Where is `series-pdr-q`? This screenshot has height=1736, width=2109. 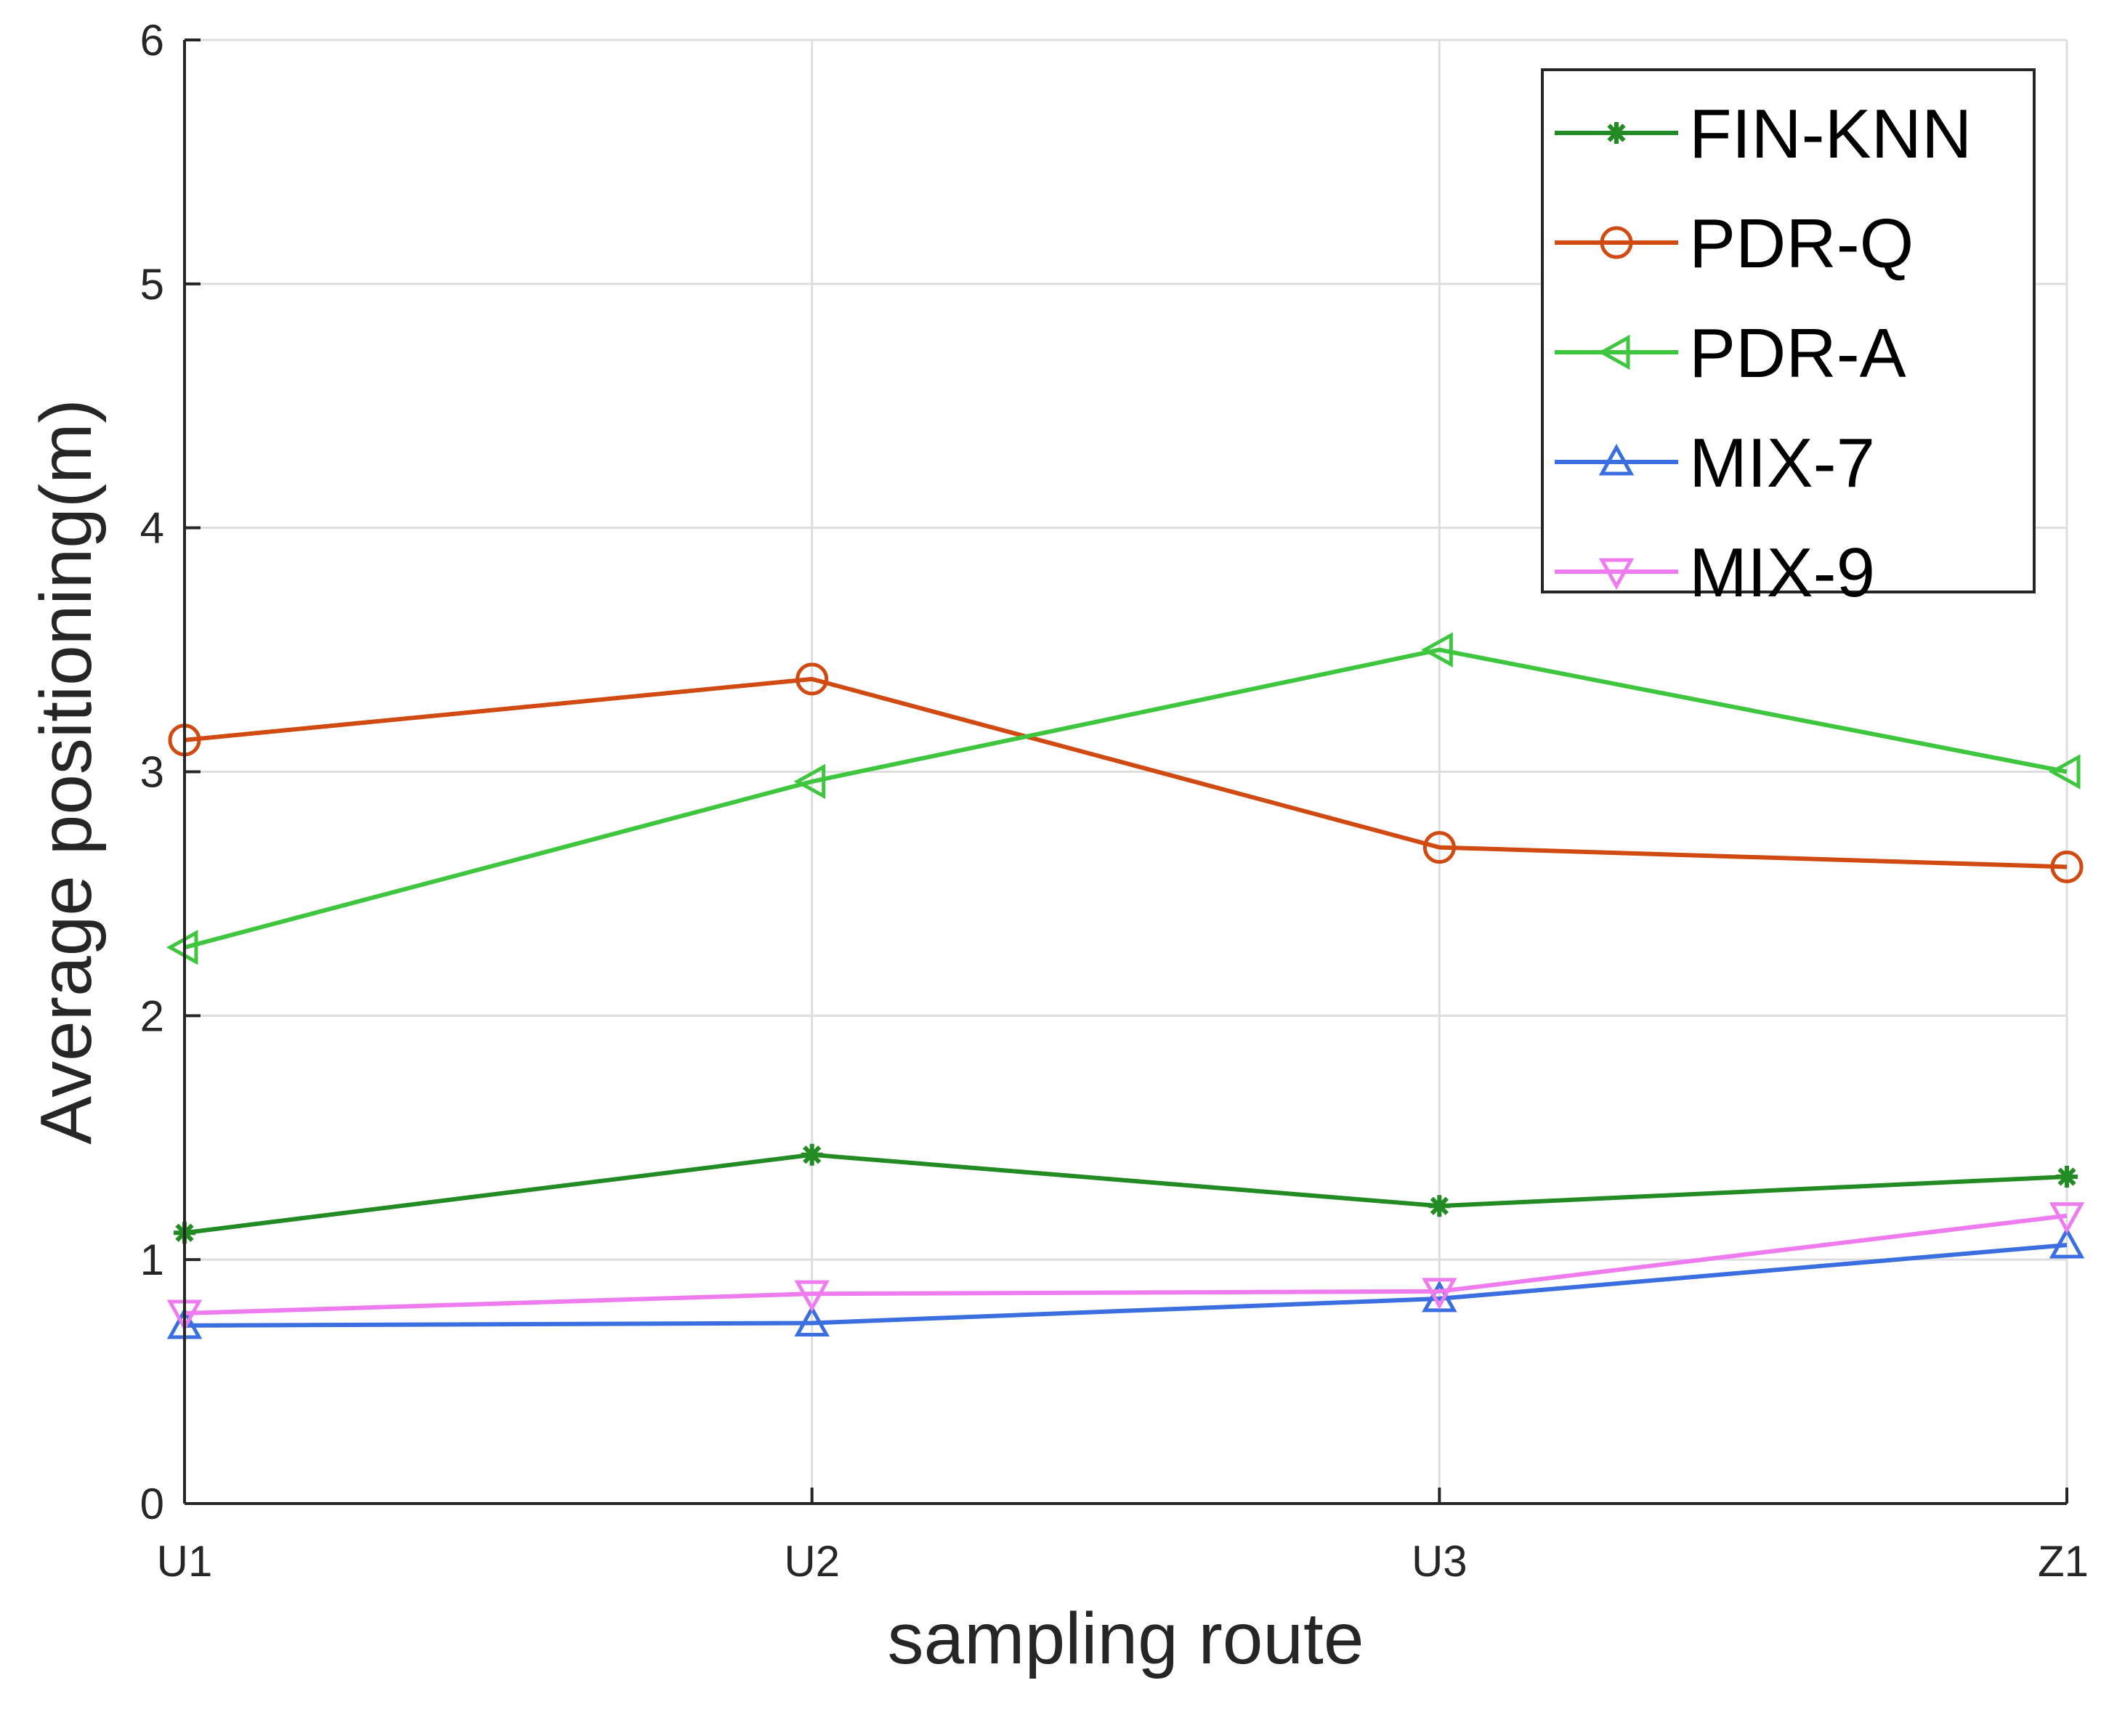
series-pdr-q is located at coordinates (1126, 772).